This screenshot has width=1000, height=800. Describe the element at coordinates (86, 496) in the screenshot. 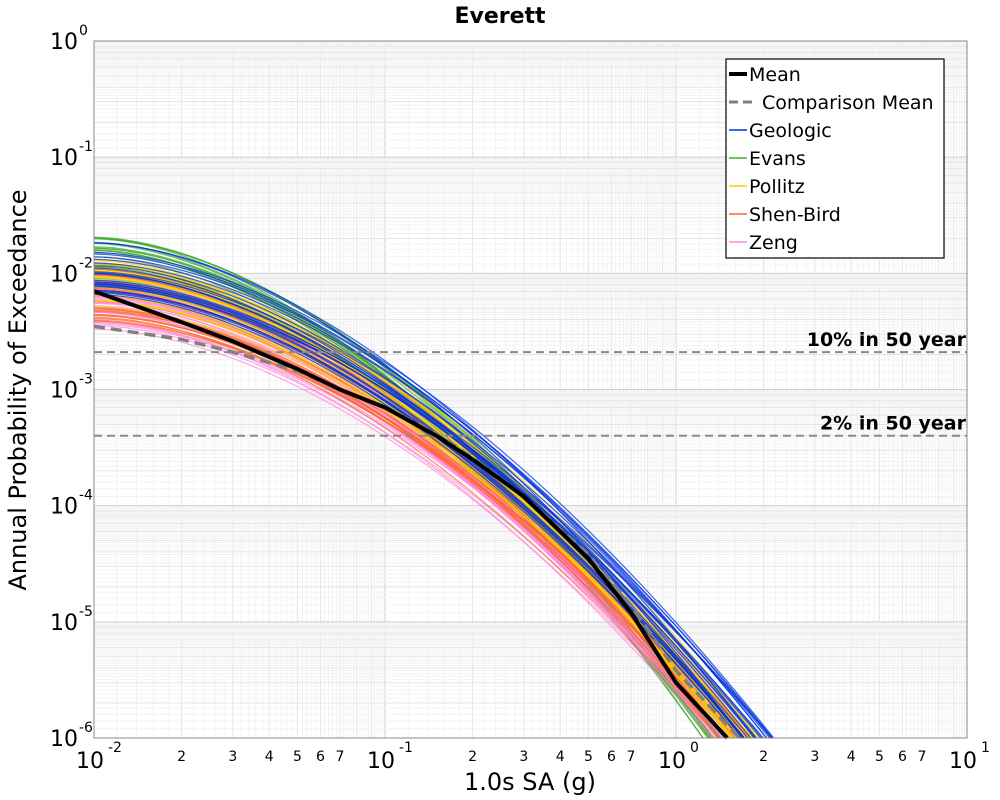

I see `y-tick-exponent: -4` at that location.